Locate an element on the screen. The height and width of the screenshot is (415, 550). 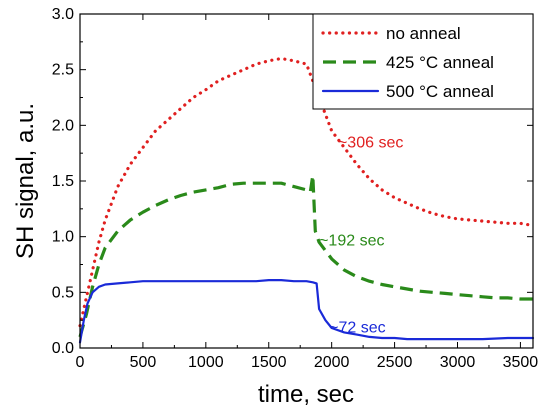
x-tick-label: 1500 is located at coordinates (269, 362).